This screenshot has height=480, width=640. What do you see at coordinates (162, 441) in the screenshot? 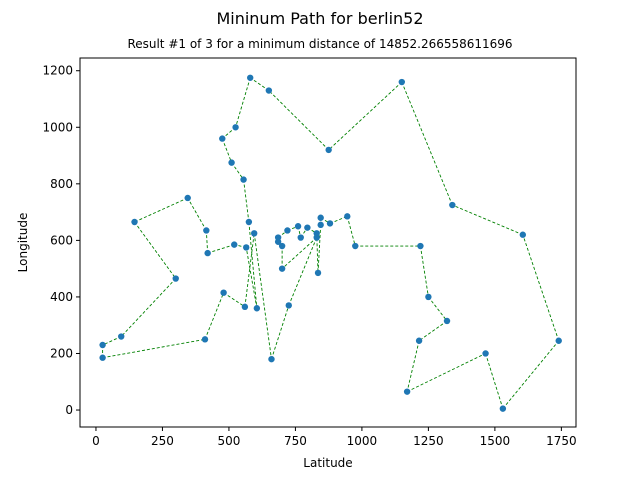
I see `x-tick-label: 250` at bounding box center [162, 441].